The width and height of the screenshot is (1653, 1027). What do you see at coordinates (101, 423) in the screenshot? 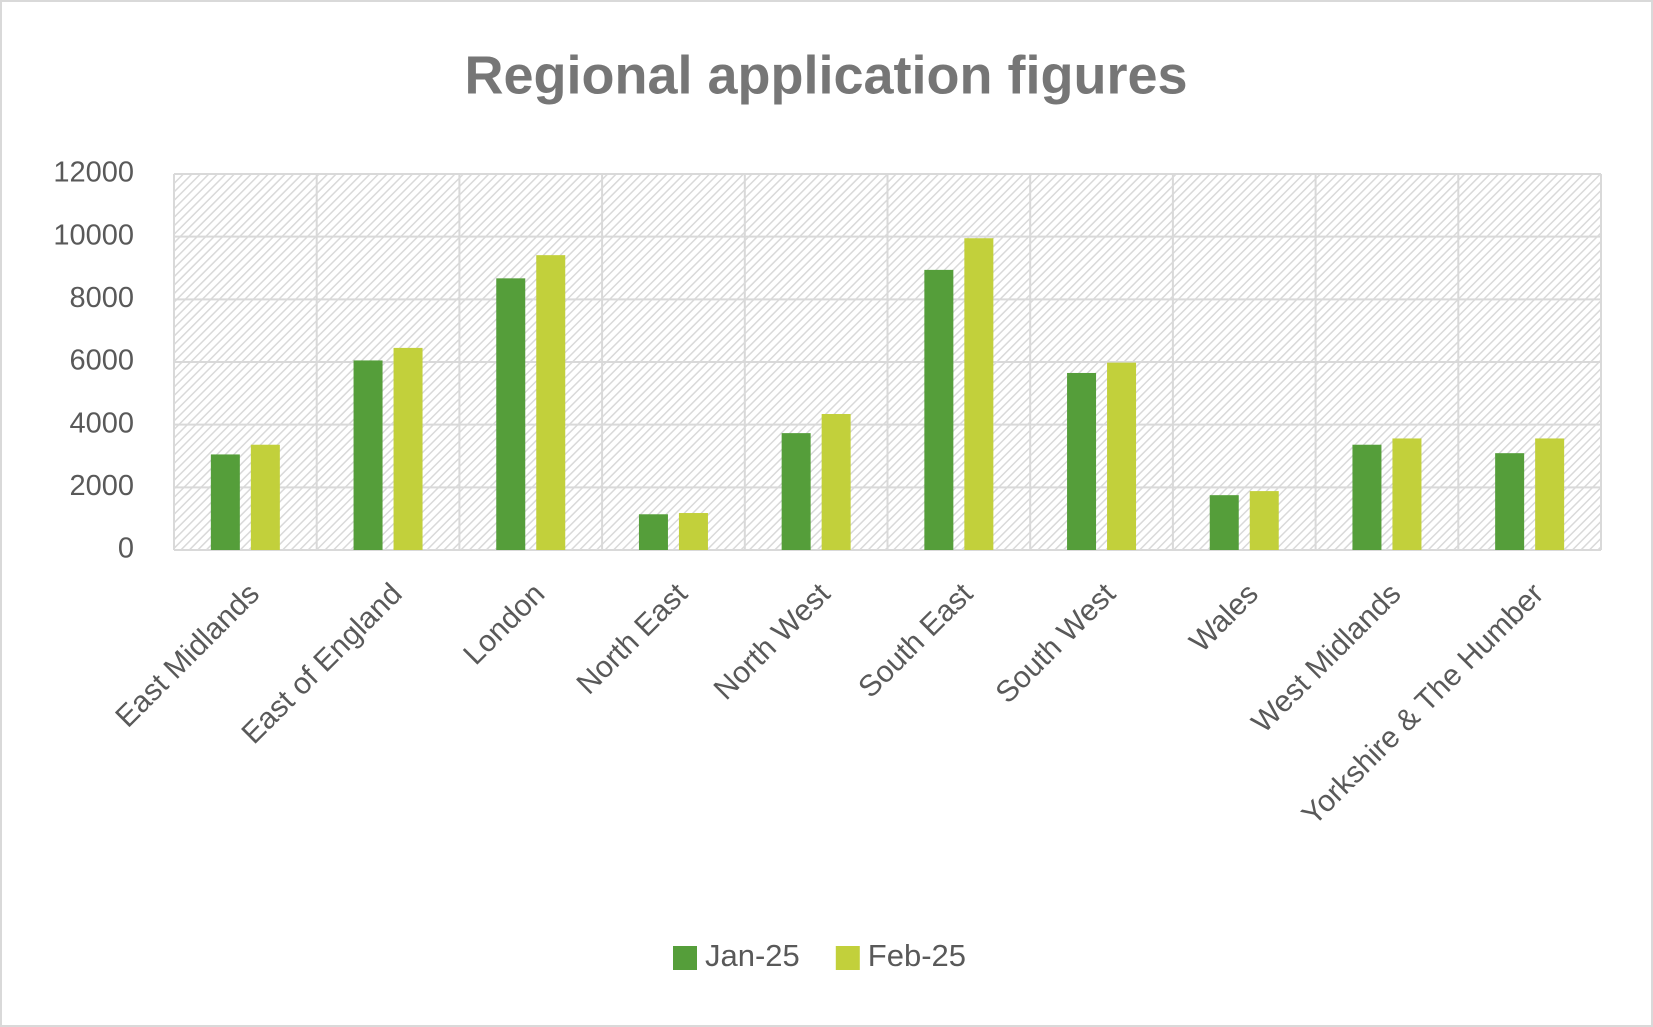
I see `y-tick-label: 4000` at bounding box center [101, 423].